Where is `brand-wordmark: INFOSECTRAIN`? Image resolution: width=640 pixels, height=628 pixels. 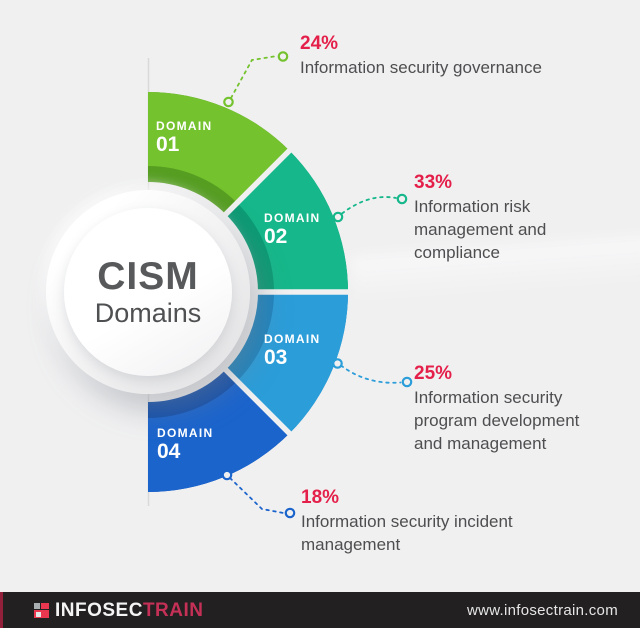
brand-wordmark: INFOSECTRAIN is located at coordinates (129, 610).